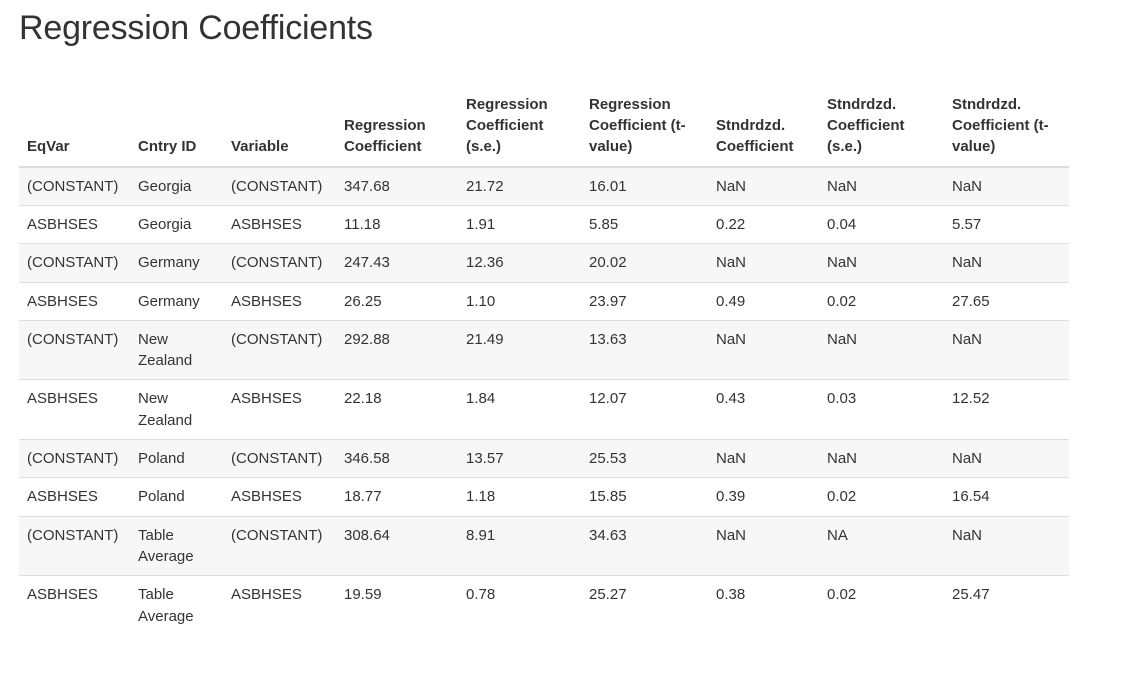  What do you see at coordinates (644, 545) in the screenshot?
I see `table-cell: 34.63` at bounding box center [644, 545].